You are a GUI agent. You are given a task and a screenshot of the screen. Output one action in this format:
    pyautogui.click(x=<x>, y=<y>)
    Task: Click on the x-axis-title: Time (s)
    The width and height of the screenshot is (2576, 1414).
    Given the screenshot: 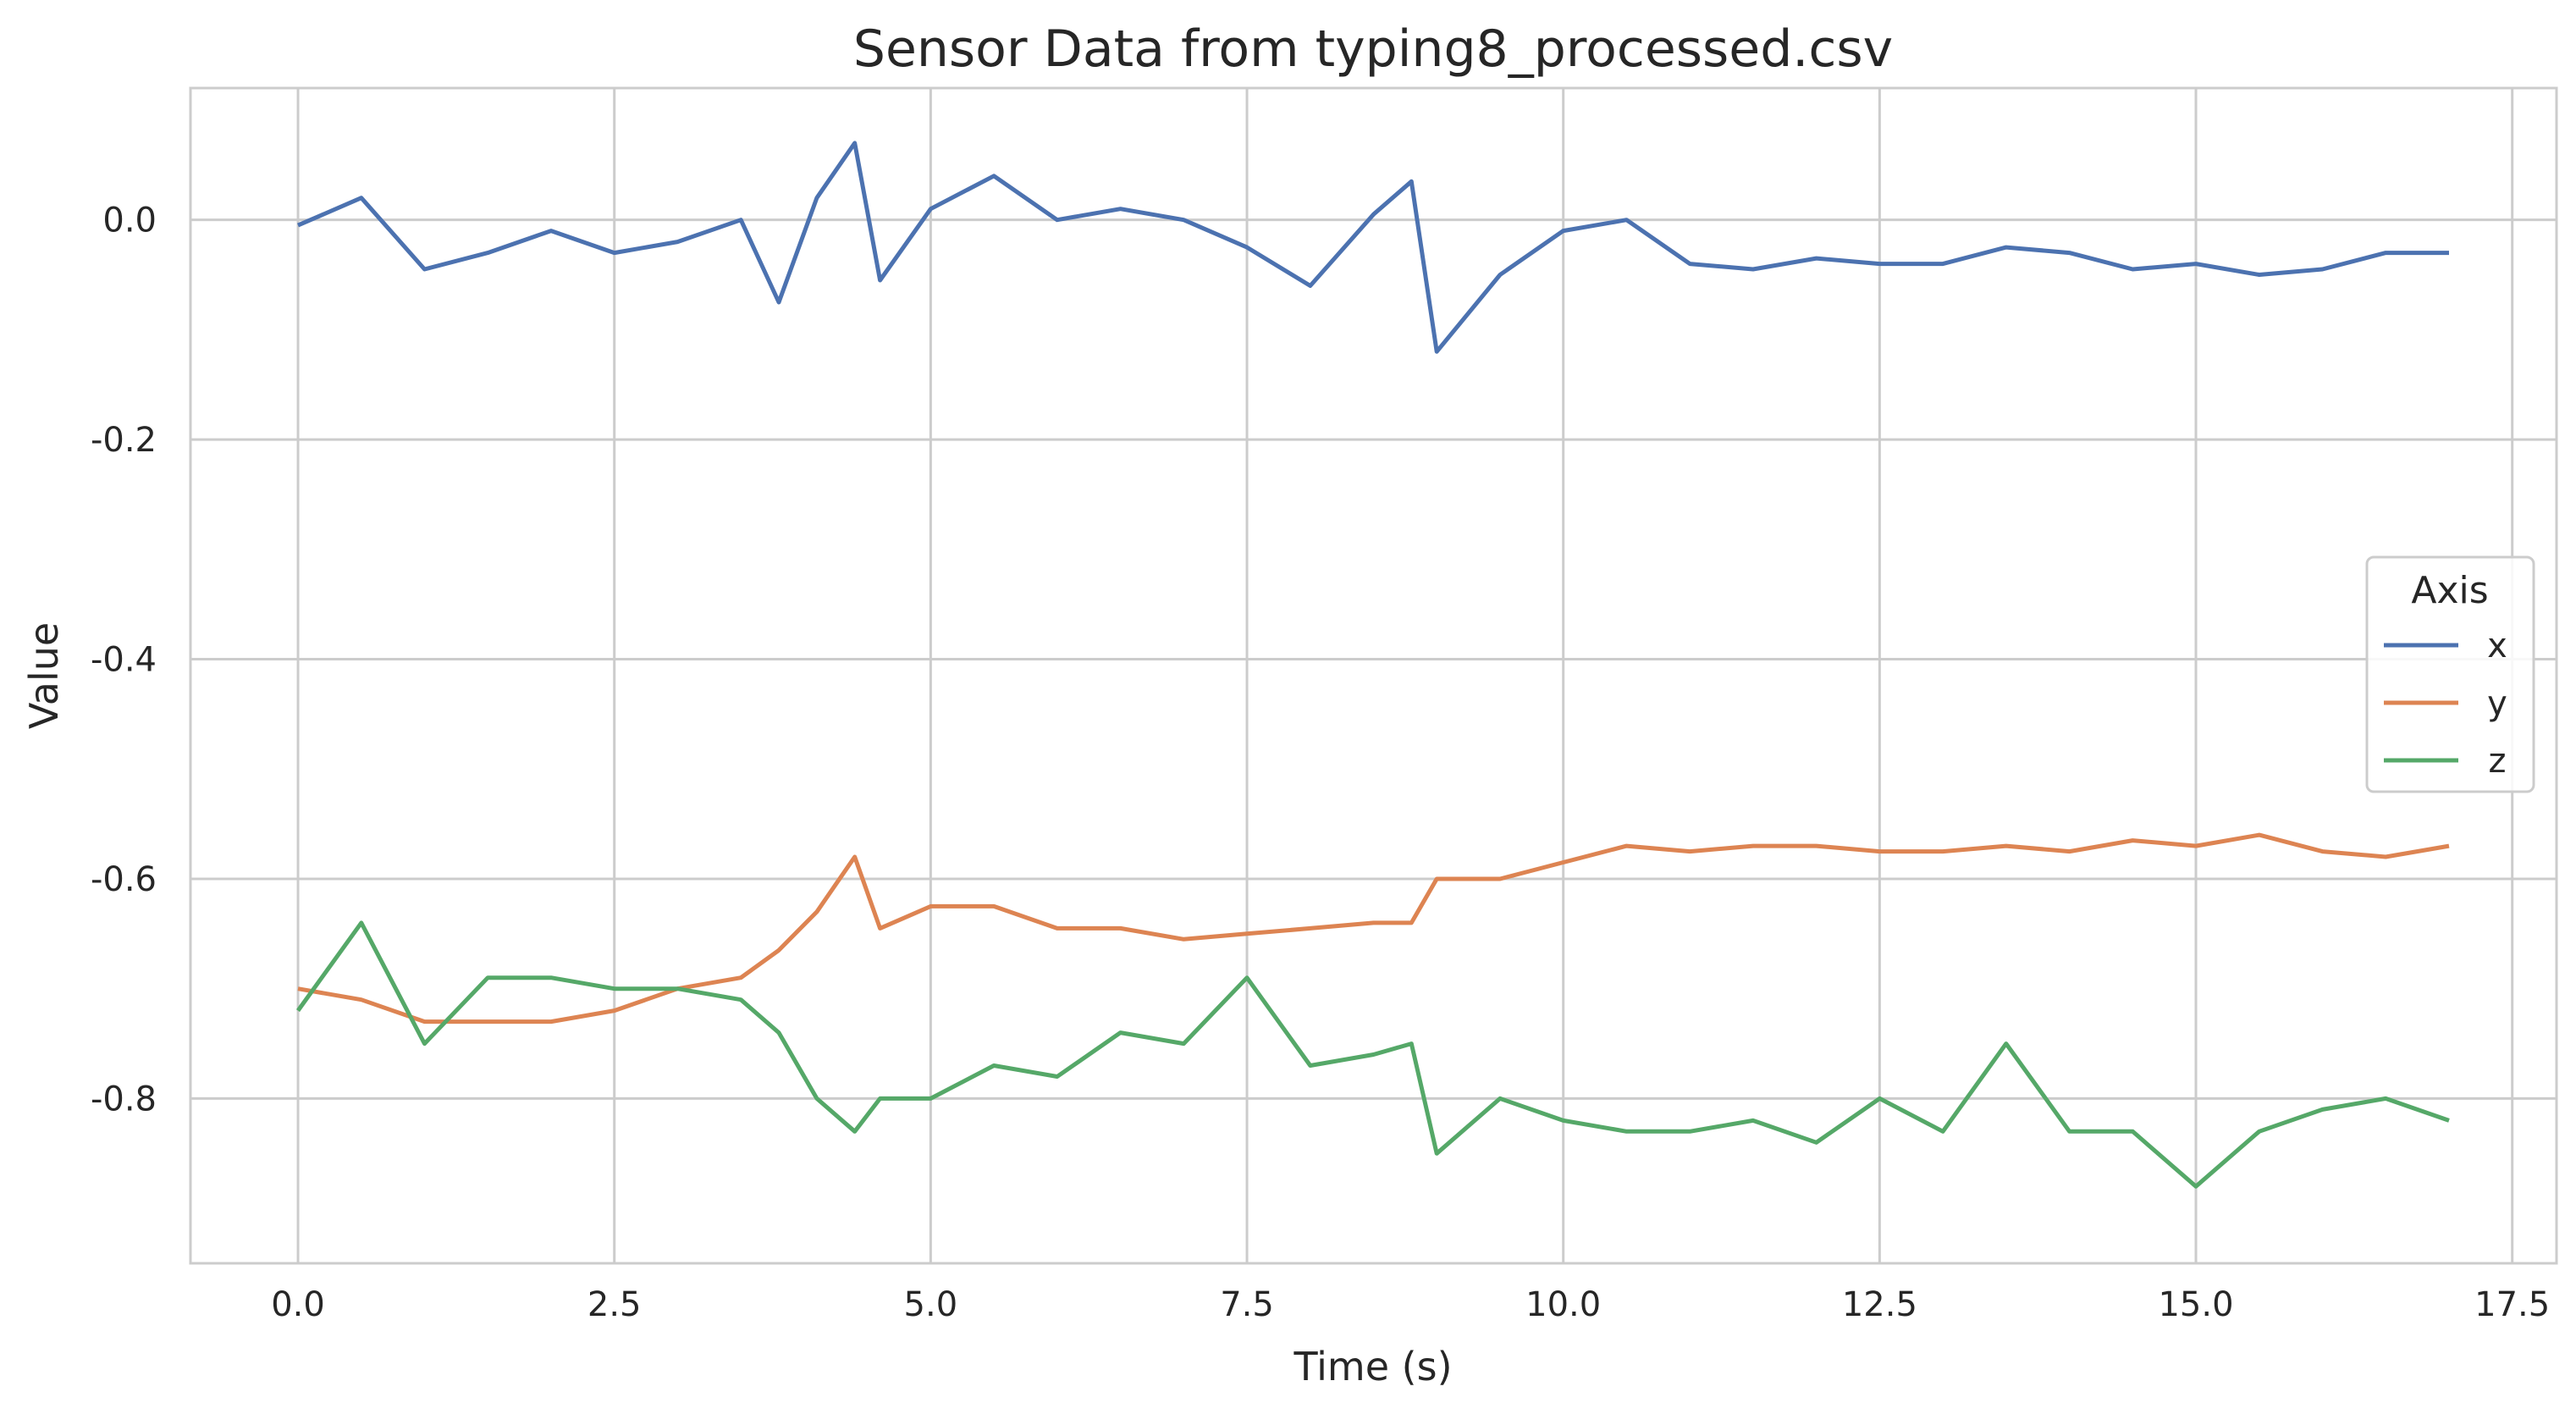 What is the action you would take?
    pyautogui.click(x=1373, y=1366)
    